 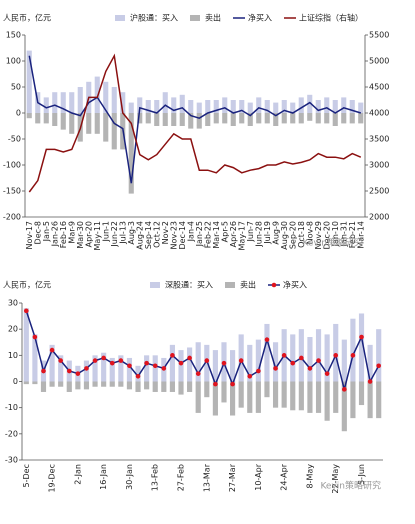 I want to click on x-tick-label: 10-Apr, so click(x=258, y=476).